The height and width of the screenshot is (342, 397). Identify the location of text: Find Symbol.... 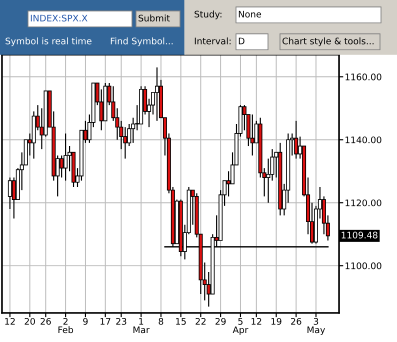
(141, 41).